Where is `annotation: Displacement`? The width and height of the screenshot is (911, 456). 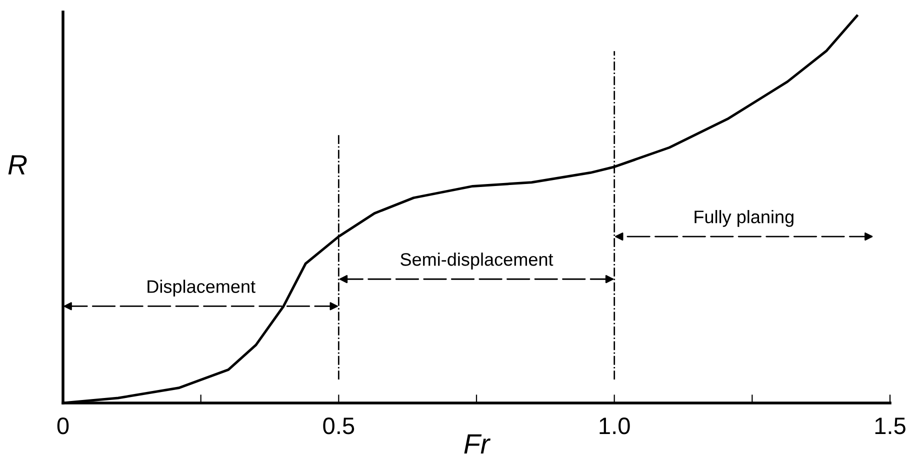
annotation: Displacement is located at coordinates (202, 288).